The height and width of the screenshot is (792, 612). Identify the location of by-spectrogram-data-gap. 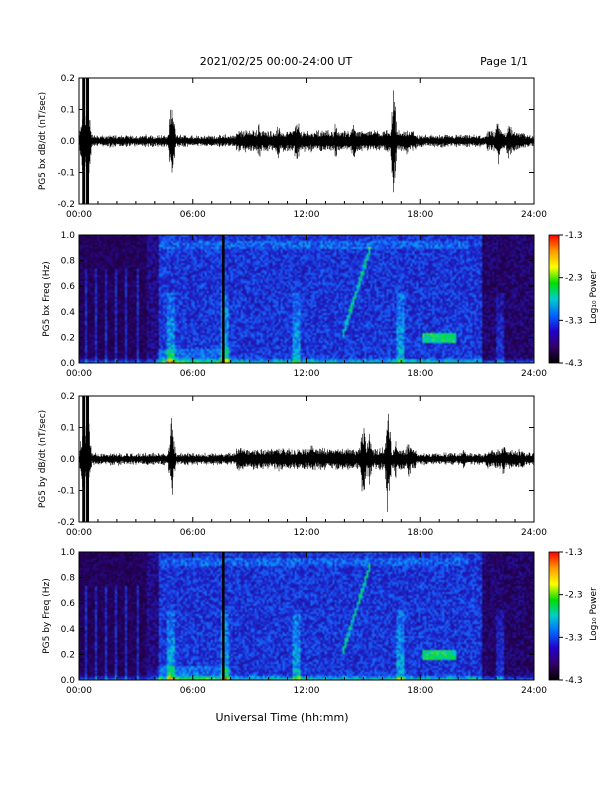
(223, 616).